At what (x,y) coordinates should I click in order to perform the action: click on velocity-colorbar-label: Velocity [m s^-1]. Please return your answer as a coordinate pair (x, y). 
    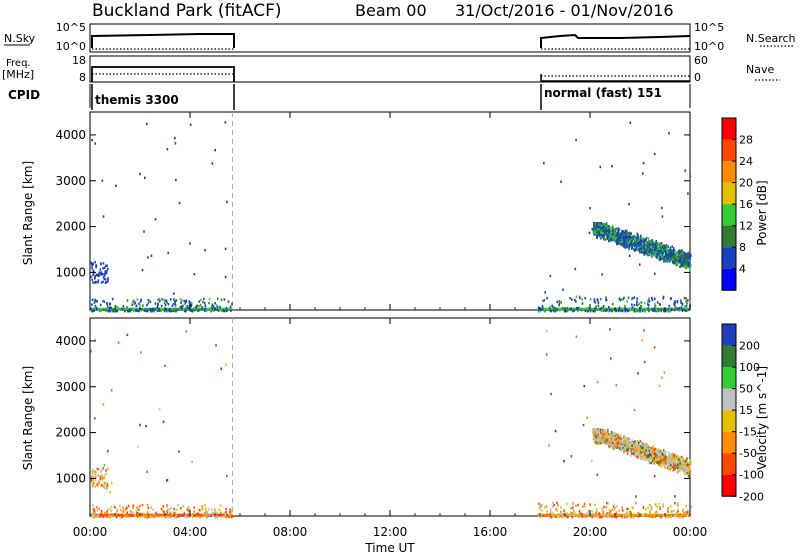
    Looking at the image, I should click on (762, 418).